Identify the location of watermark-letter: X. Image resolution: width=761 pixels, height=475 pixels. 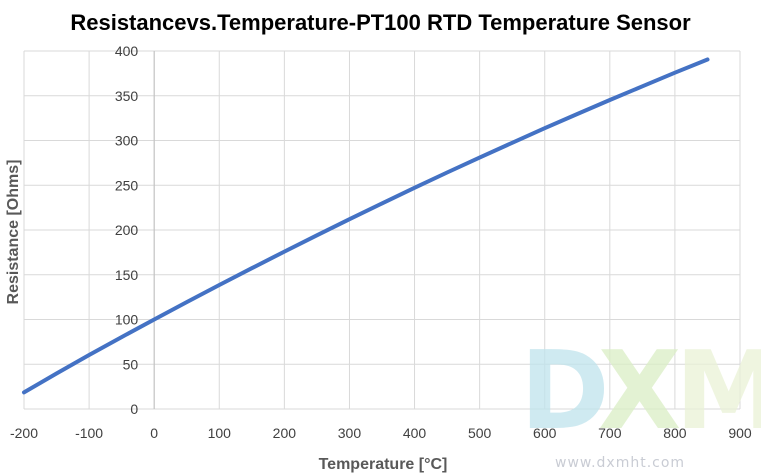
(639, 391).